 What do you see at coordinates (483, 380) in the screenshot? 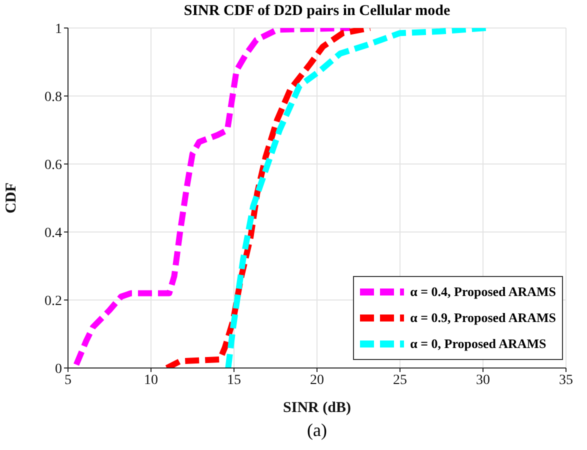
I see `x-tick-label: 30` at bounding box center [483, 380].